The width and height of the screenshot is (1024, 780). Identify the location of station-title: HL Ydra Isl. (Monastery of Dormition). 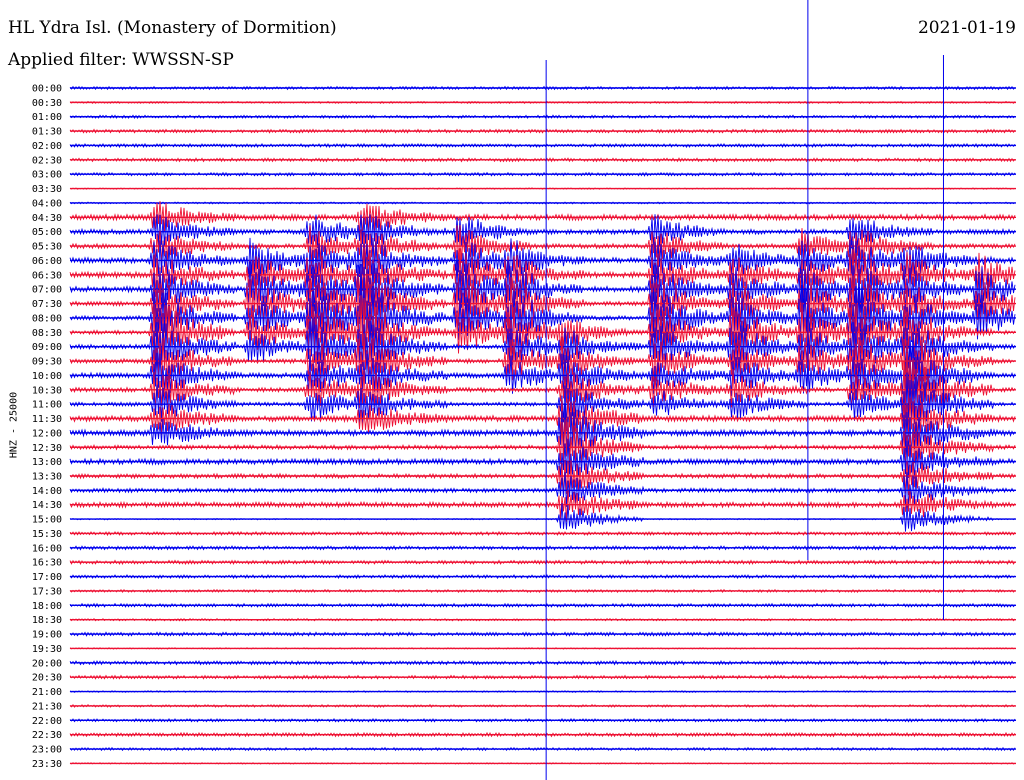
(172, 28).